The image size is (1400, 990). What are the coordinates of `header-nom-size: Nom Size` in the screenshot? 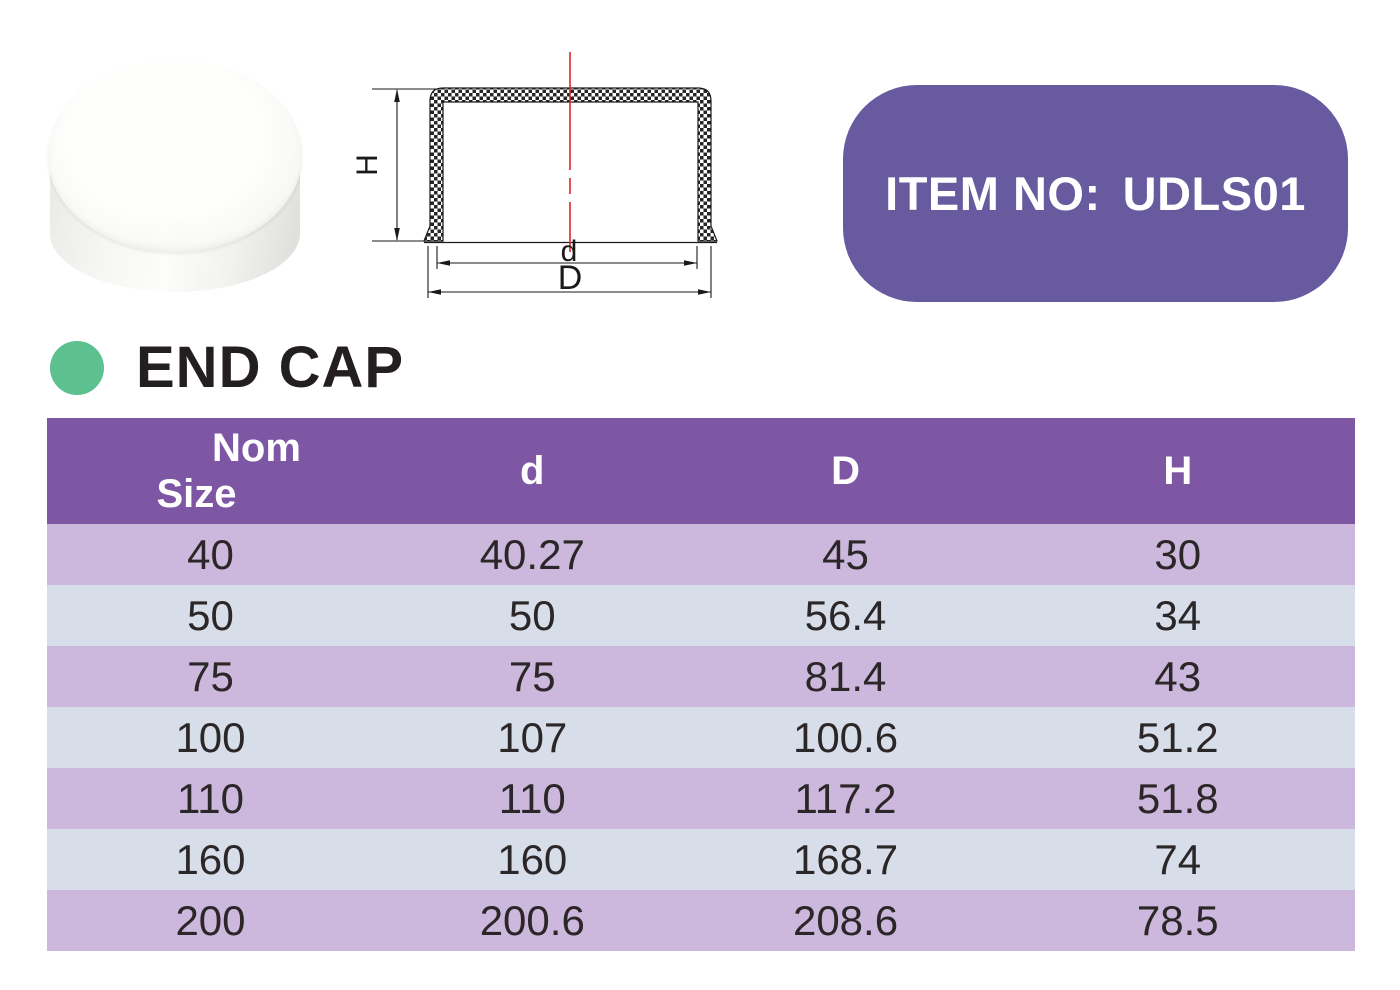 It's located at (210, 471).